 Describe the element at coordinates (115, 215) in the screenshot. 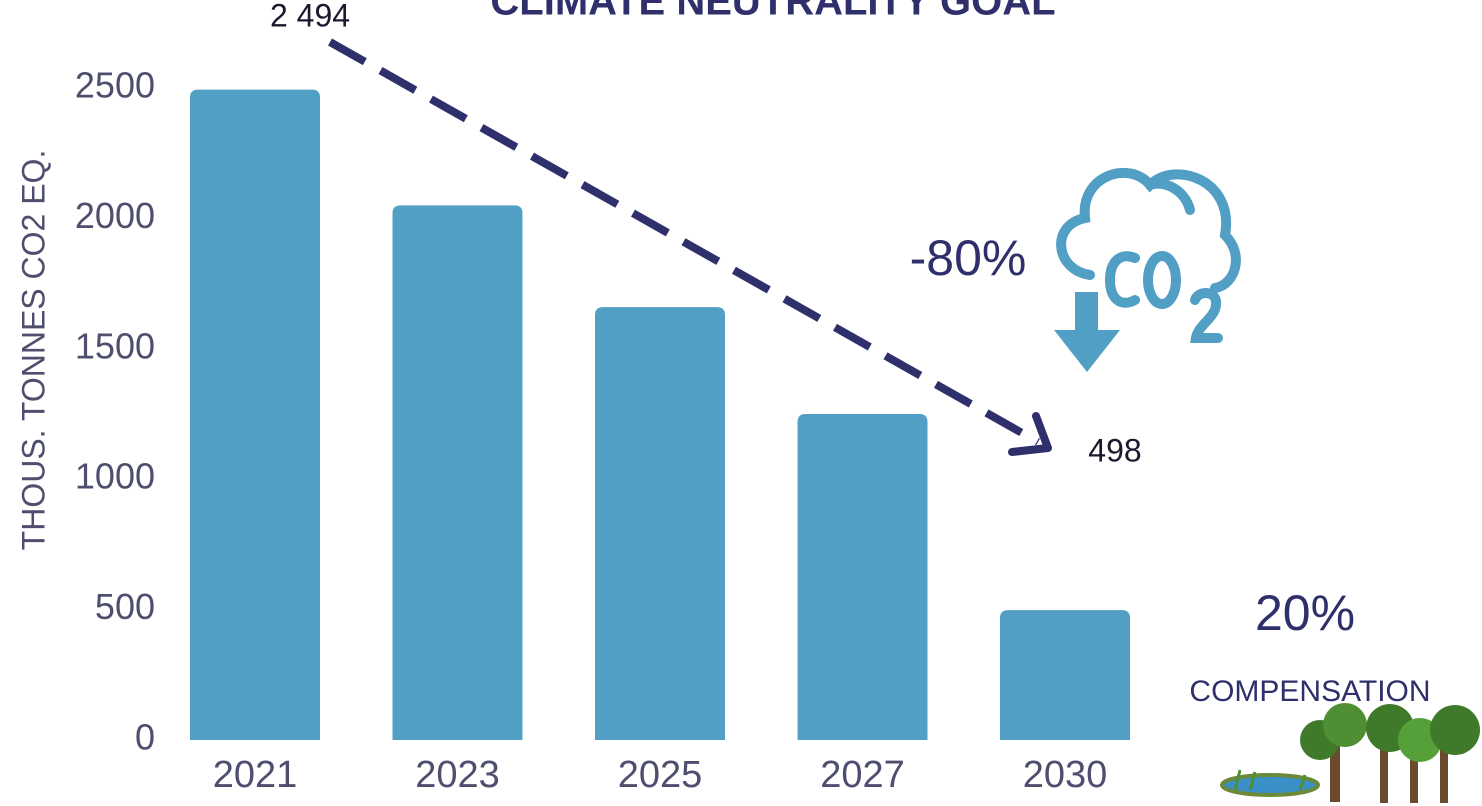

I see `y-tick-label: 2000` at that location.